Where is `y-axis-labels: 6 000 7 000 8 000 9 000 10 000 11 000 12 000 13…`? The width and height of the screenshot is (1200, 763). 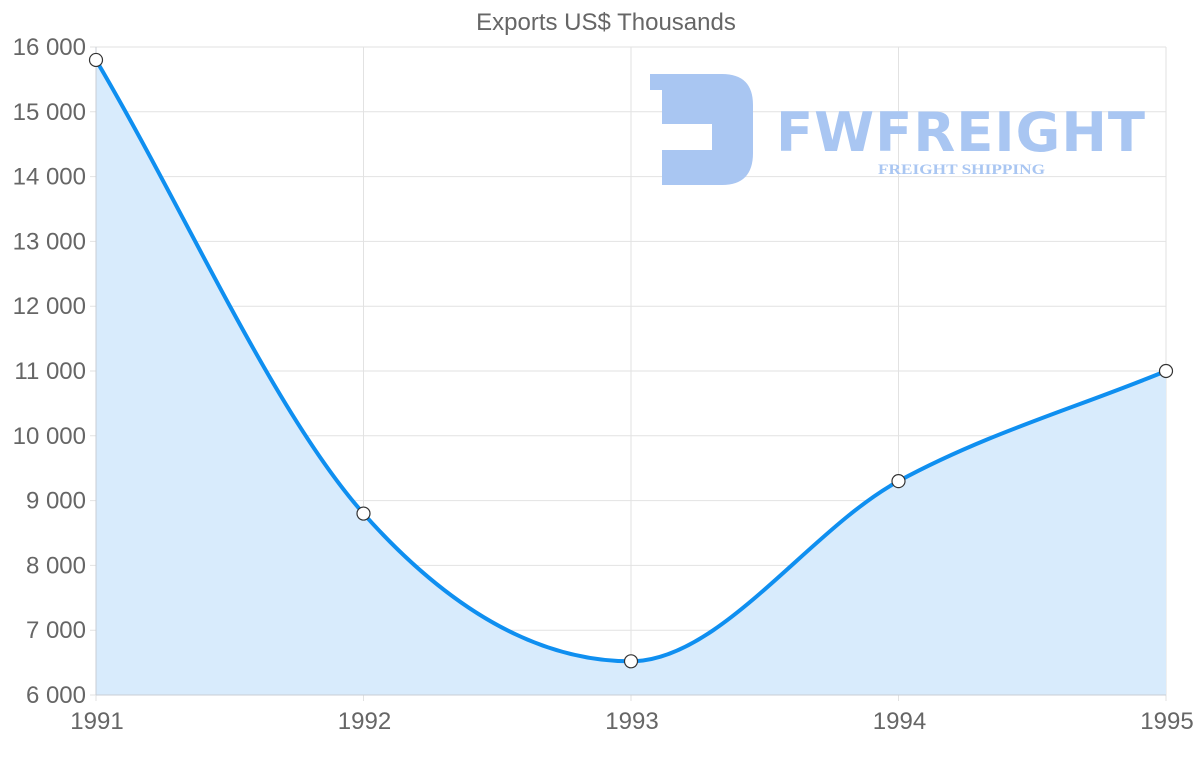
y-axis-labels: 6 000 7 000 8 000 9 000 10 000 11 000 12 000 13… is located at coordinates (49, 371).